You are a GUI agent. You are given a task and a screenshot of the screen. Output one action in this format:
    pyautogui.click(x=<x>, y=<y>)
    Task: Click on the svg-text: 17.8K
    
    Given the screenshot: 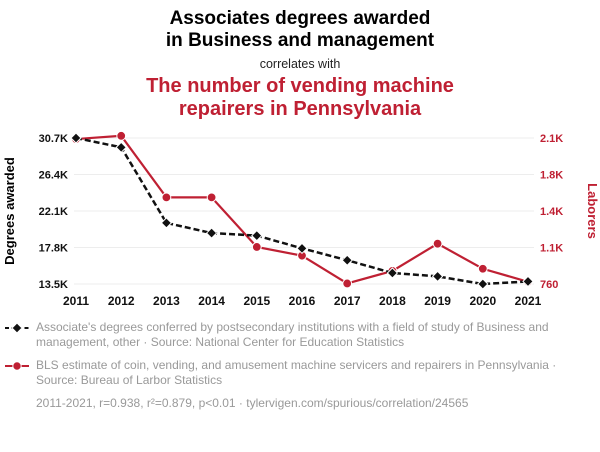 What is the action you would take?
    pyautogui.click(x=53, y=249)
    